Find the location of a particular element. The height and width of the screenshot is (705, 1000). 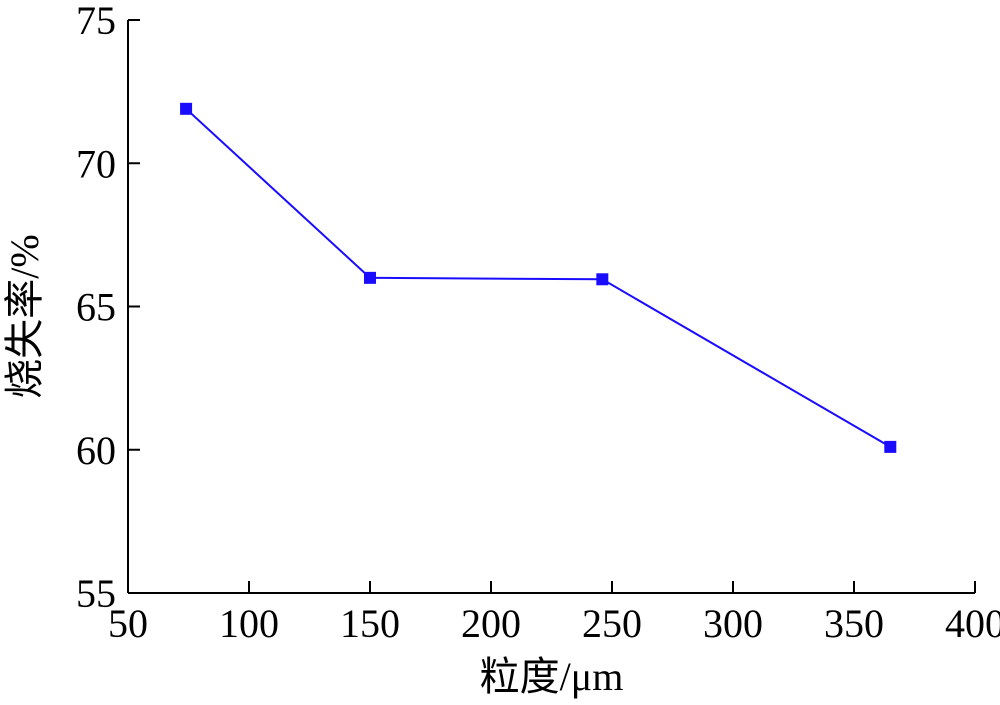

y-axis-ticks: 55 60 65 70 75 is located at coordinates (108, 308).